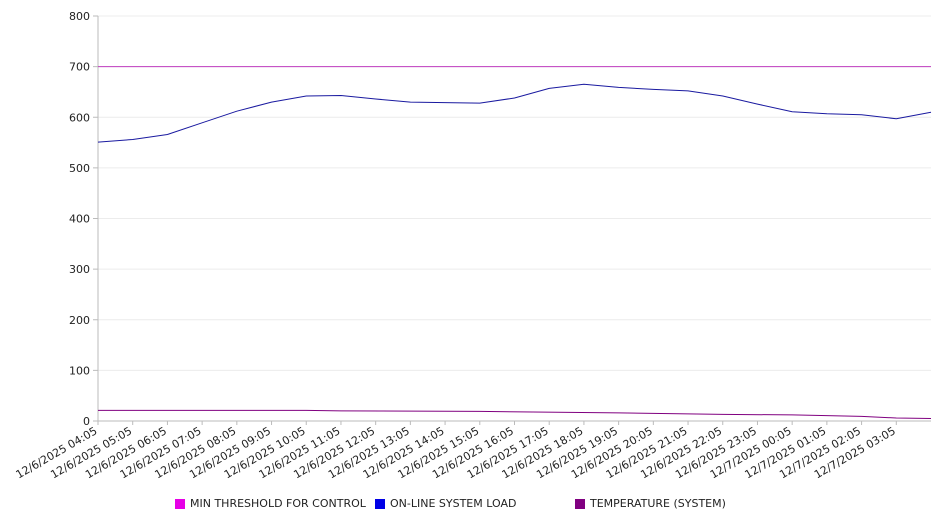 The image size is (946, 526). What do you see at coordinates (79, 219) in the screenshot?
I see `y-tick-label: 400` at bounding box center [79, 219].